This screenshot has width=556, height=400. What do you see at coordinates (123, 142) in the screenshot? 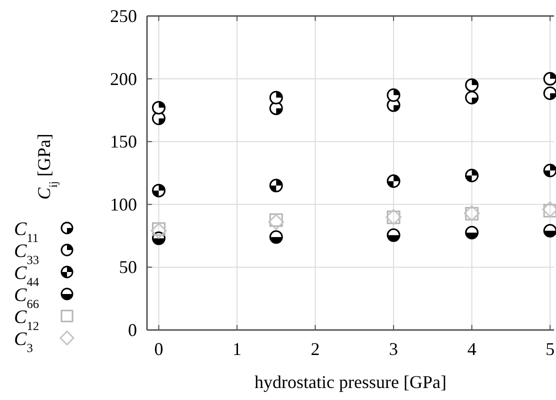
I see `y-tick-label: 150` at bounding box center [123, 142].